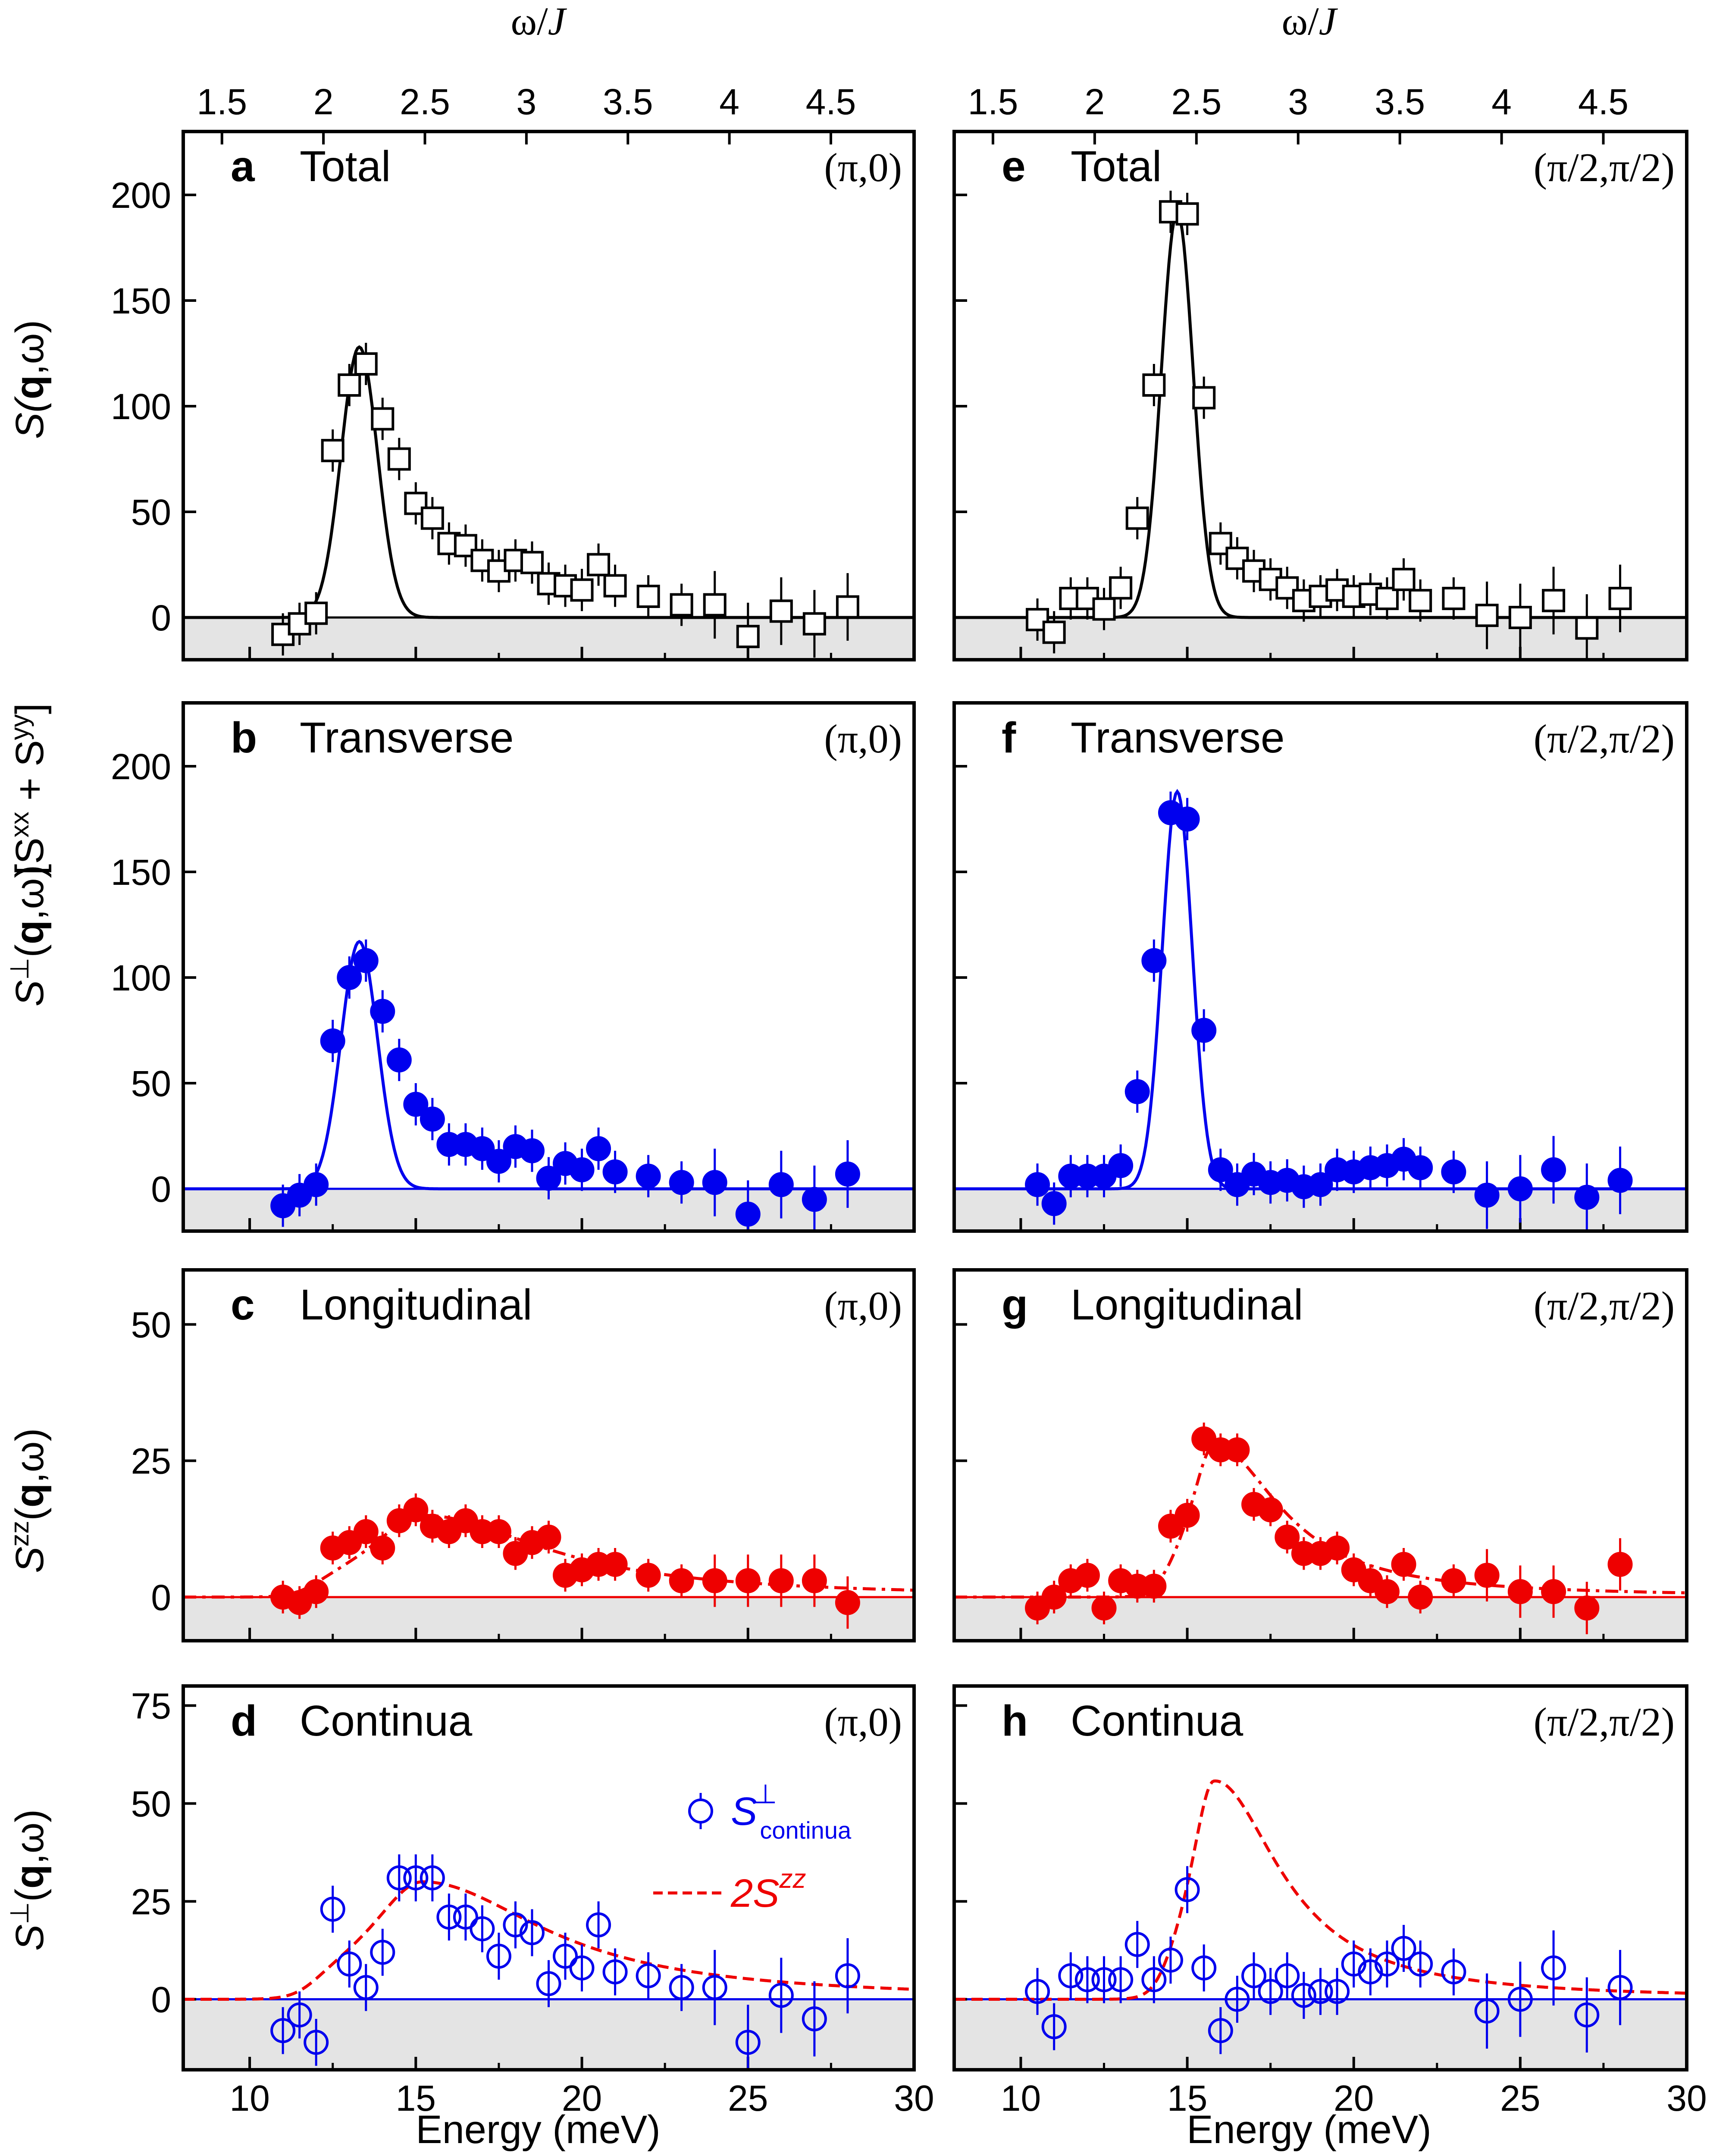 The width and height of the screenshot is (1732, 2156). What do you see at coordinates (1320, 1455) in the screenshot?
I see `panel-g: g Longitudinal (π/2,π/2)` at bounding box center [1320, 1455].